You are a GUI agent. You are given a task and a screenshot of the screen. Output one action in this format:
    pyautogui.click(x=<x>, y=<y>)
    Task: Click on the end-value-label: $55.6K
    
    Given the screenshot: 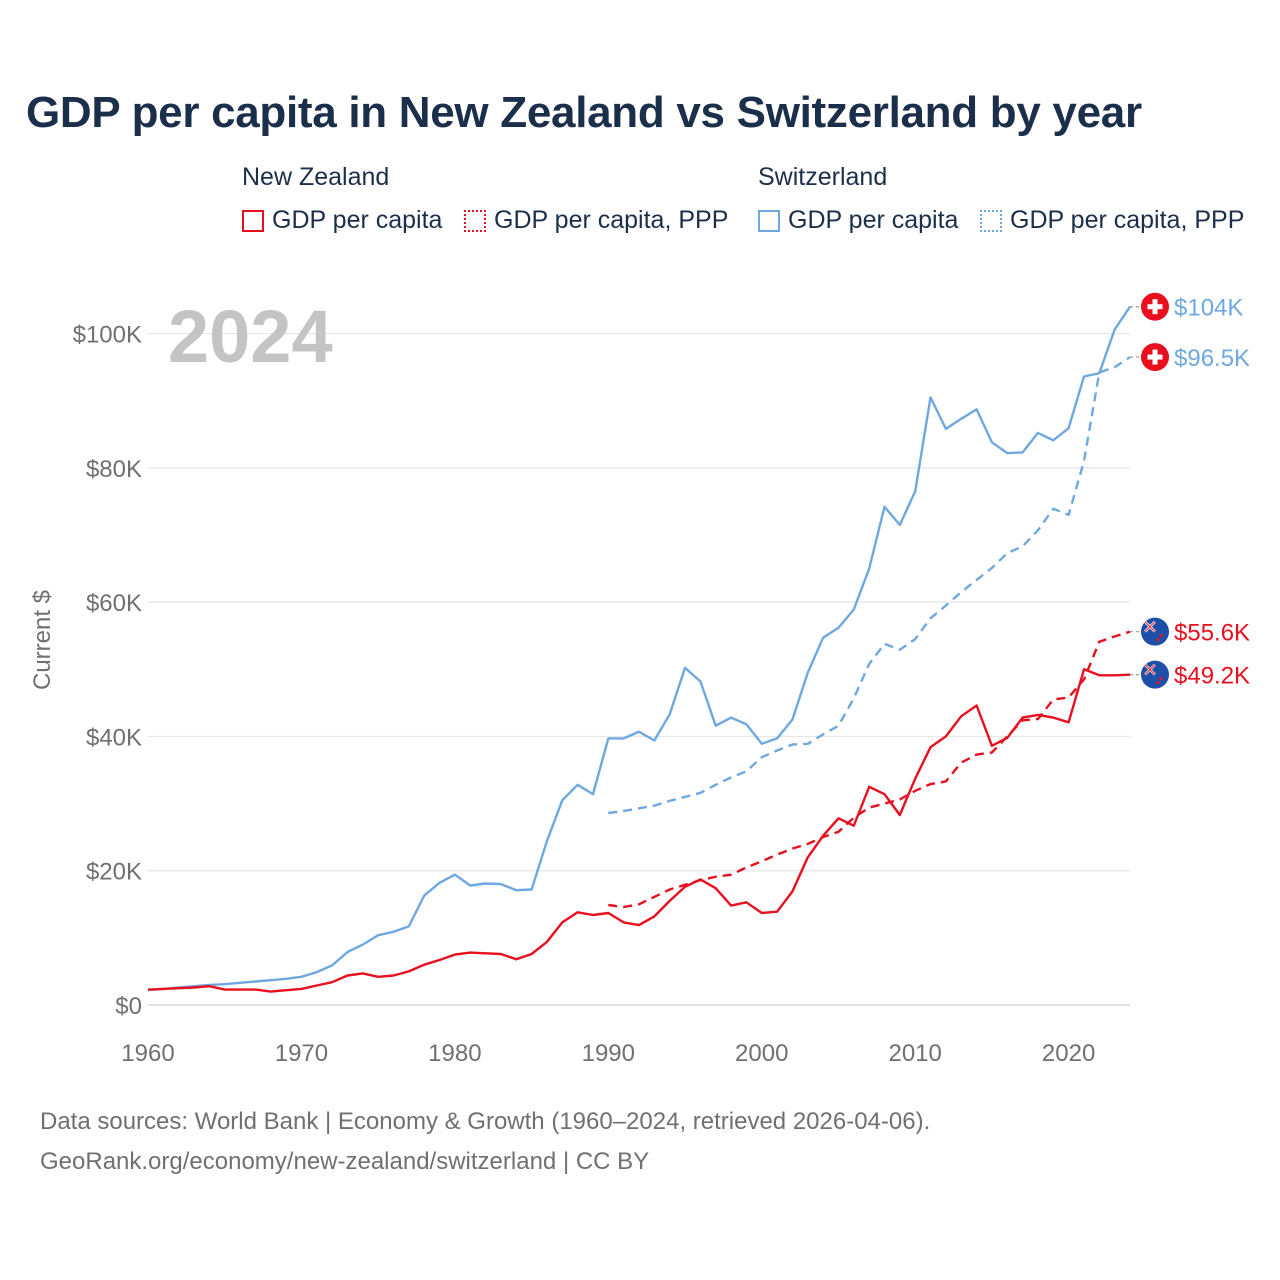 What is the action you would take?
    pyautogui.click(x=1212, y=633)
    